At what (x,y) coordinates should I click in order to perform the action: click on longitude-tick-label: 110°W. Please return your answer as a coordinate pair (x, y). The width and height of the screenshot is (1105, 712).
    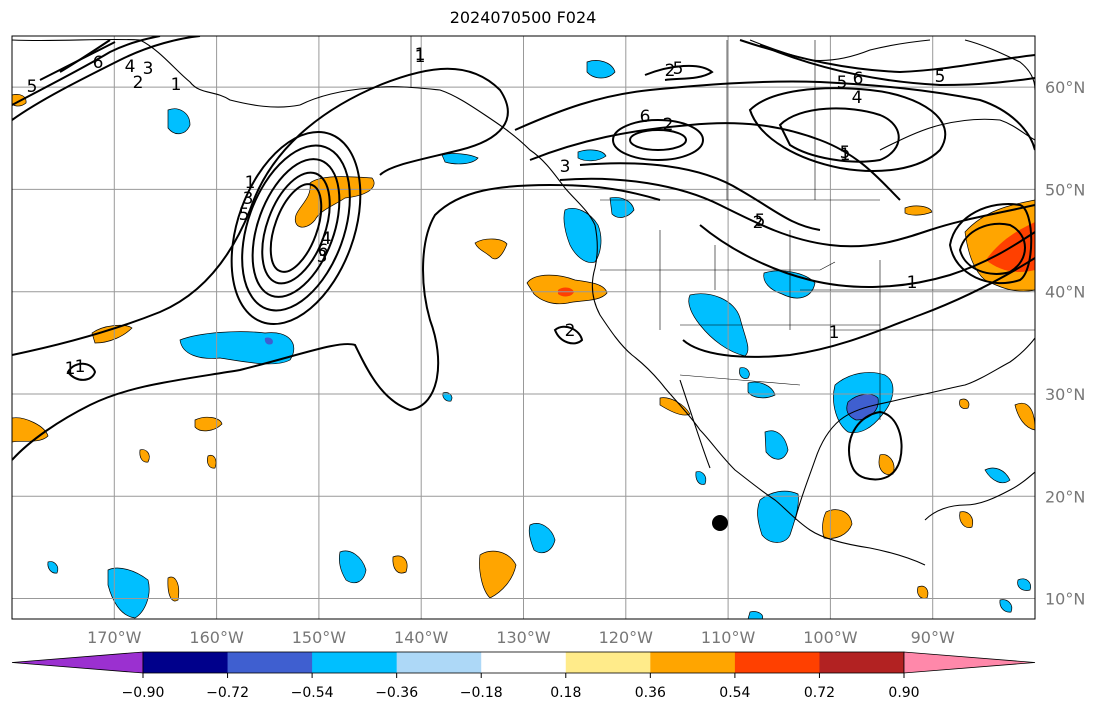
    Looking at the image, I should click on (728, 637).